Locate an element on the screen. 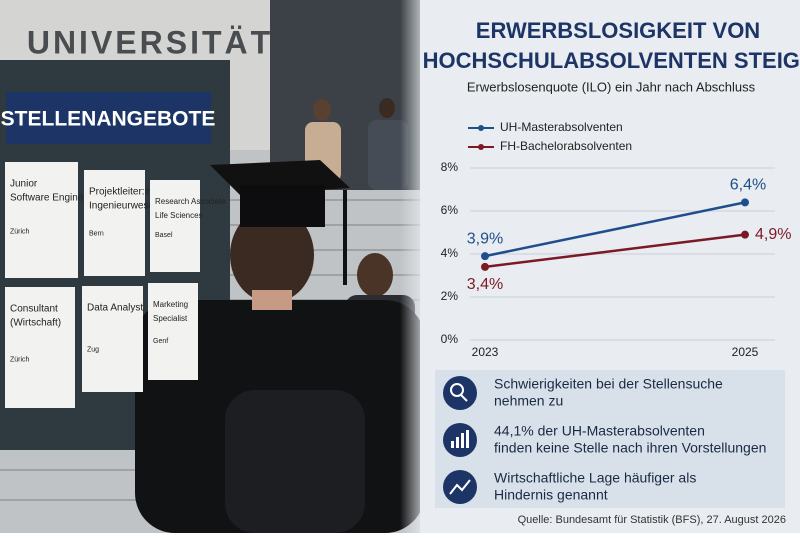  y-tick-label: 2% is located at coordinates (450, 296).